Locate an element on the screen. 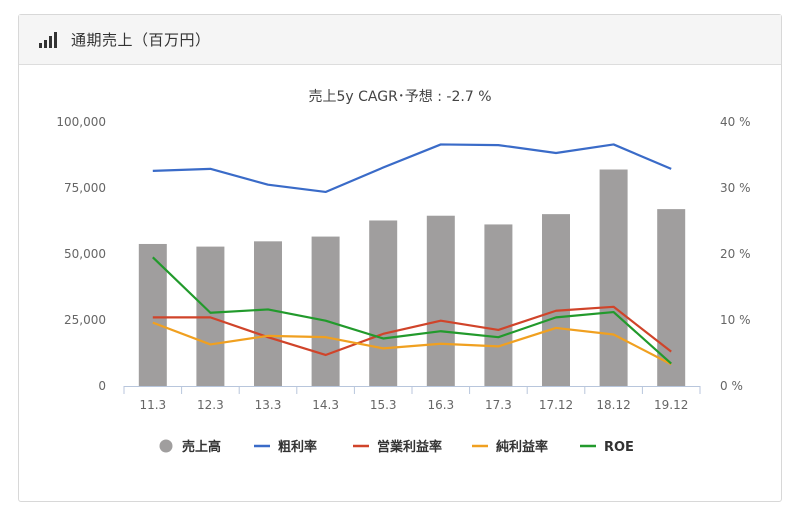 The image size is (804, 520). x-tick-label: 16.3 is located at coordinates (440, 405).